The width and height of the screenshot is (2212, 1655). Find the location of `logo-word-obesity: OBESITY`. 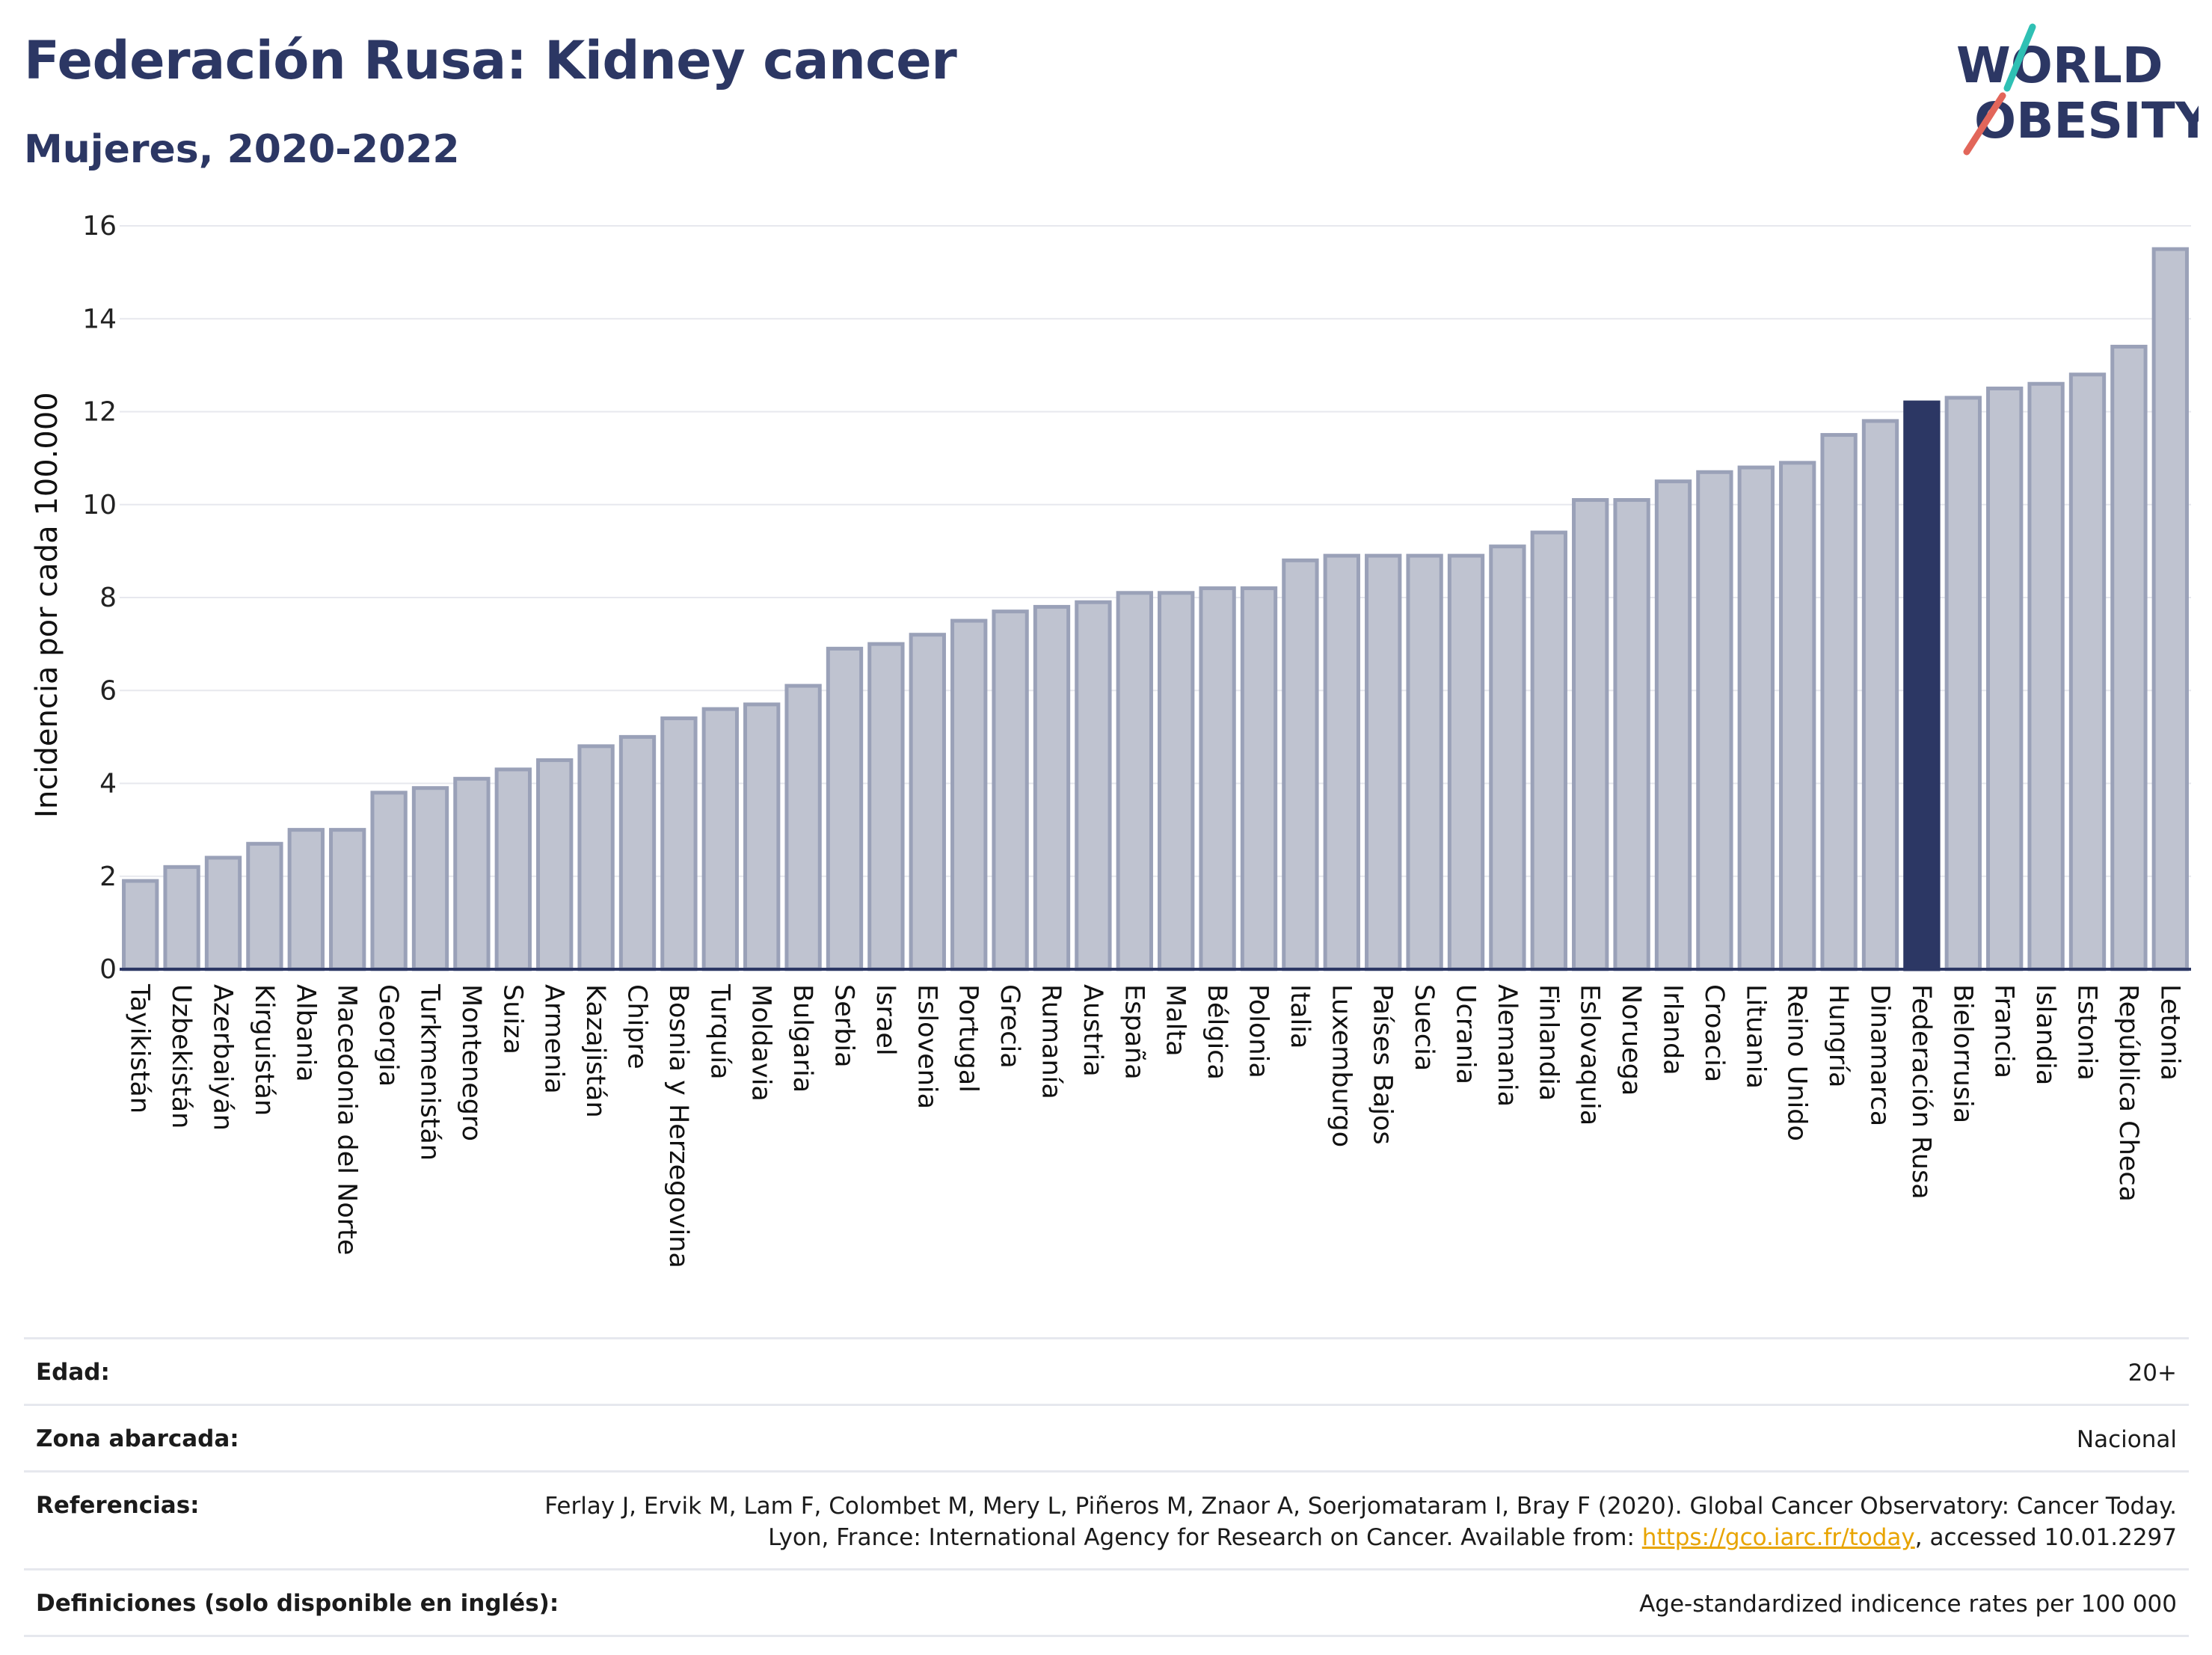

logo-word-obesity: OBESITY is located at coordinates (2086, 121).